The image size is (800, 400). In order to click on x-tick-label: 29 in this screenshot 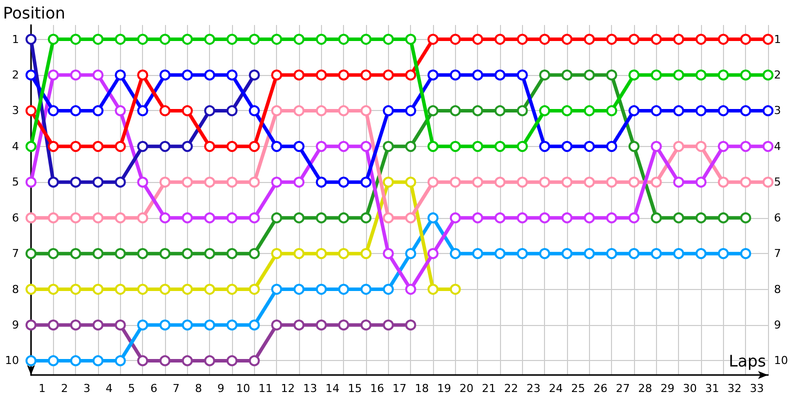, I will do `click(667, 388)`.